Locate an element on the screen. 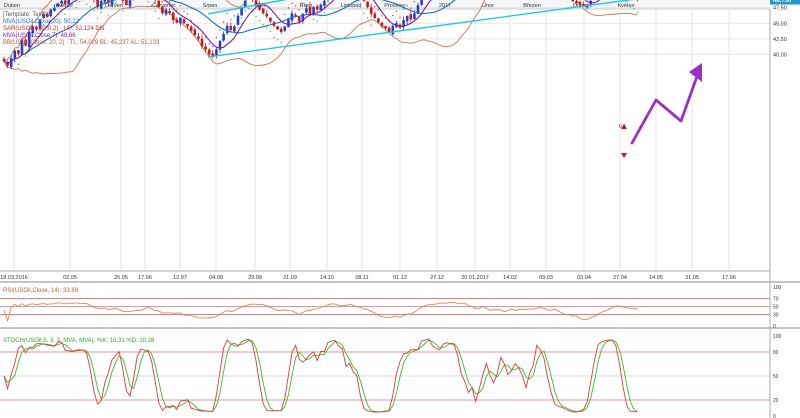 Image resolution: width=800 pixels, height=418 pixels. moving-averages is located at coordinates (302, 32).